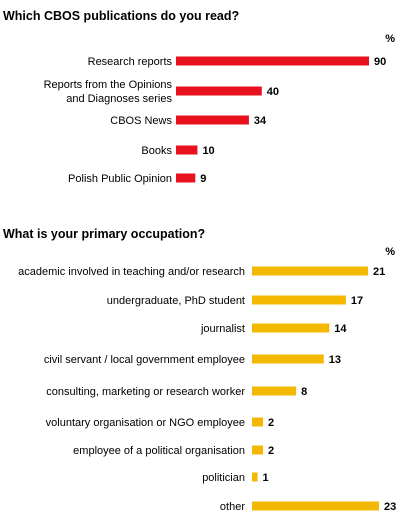  Describe the element at coordinates (379, 272) in the screenshot. I see `data-label: 21` at that location.